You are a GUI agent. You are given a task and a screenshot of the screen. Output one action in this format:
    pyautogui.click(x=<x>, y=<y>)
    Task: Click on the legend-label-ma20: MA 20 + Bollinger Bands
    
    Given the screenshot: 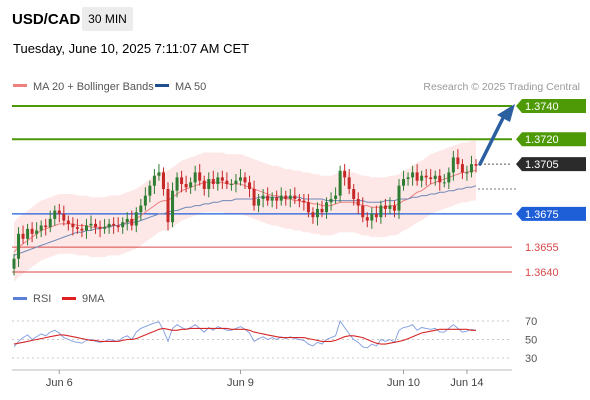 What is the action you would take?
    pyautogui.click(x=93, y=87)
    